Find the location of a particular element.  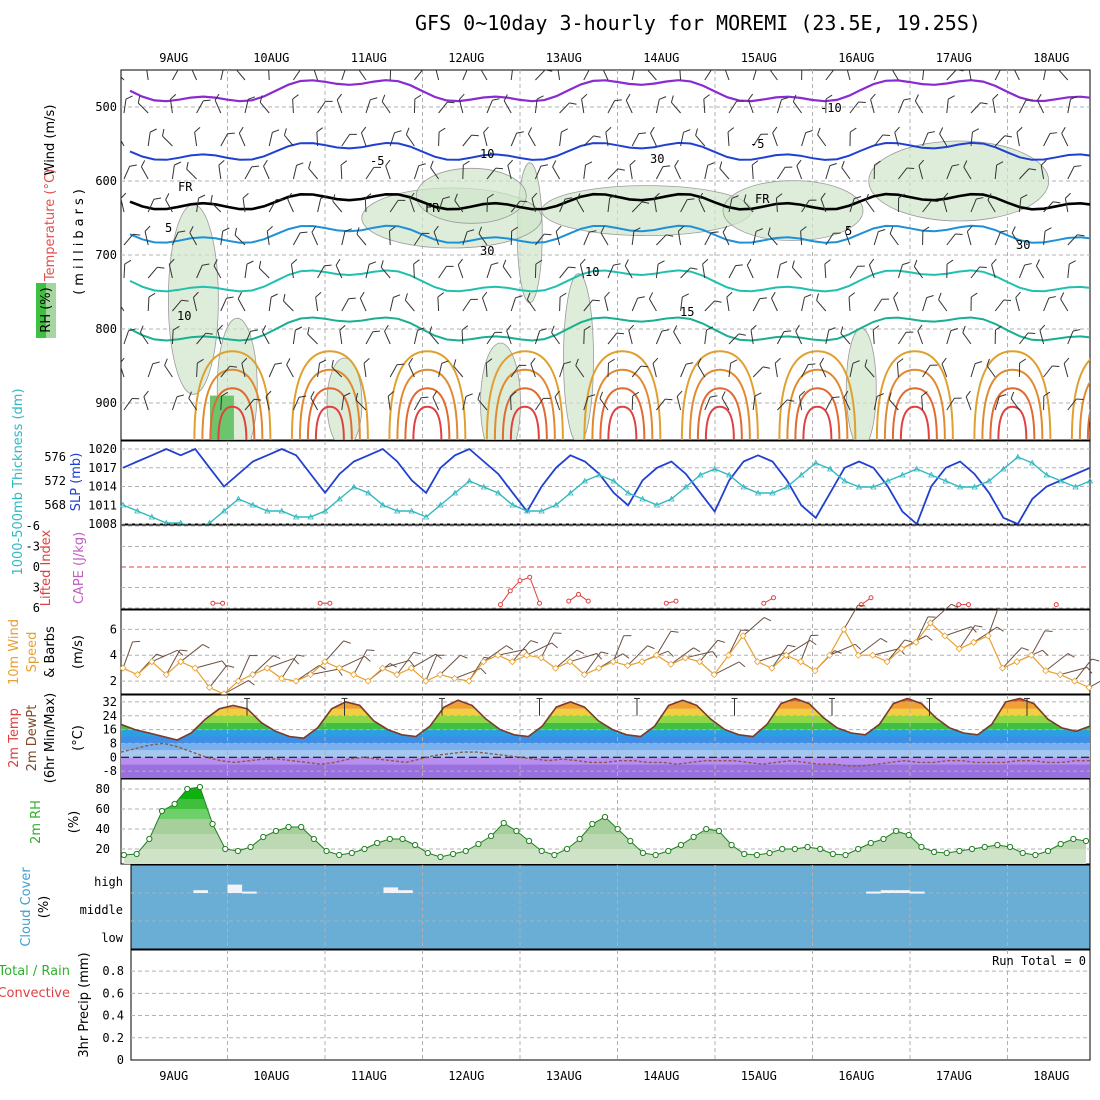

slp-line is located at coordinates (606, 486).